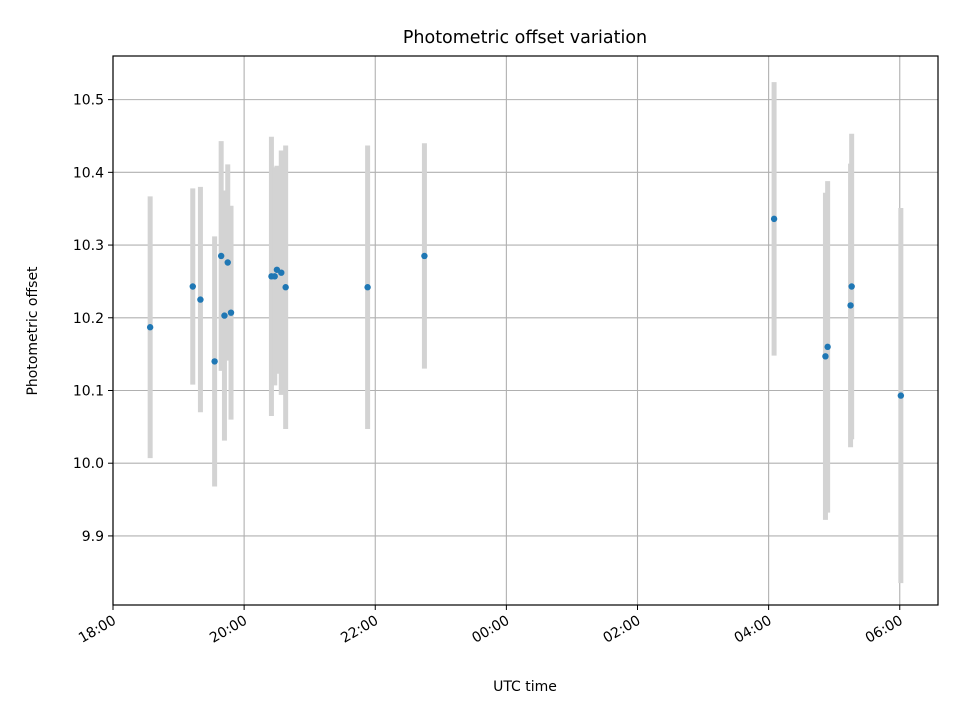  Describe the element at coordinates (88, 319) in the screenshot. I see `y-tick-label: 10.2` at that location.